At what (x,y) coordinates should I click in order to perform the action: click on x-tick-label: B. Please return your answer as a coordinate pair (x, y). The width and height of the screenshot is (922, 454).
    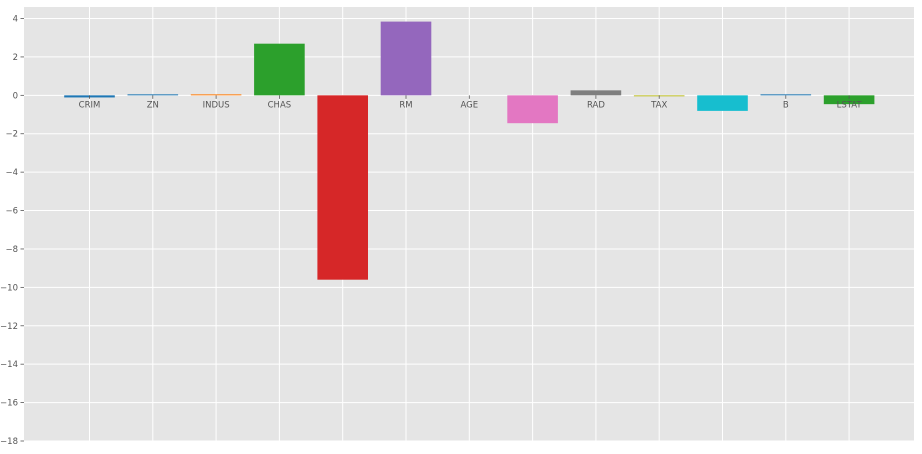
    Looking at the image, I should click on (786, 105).